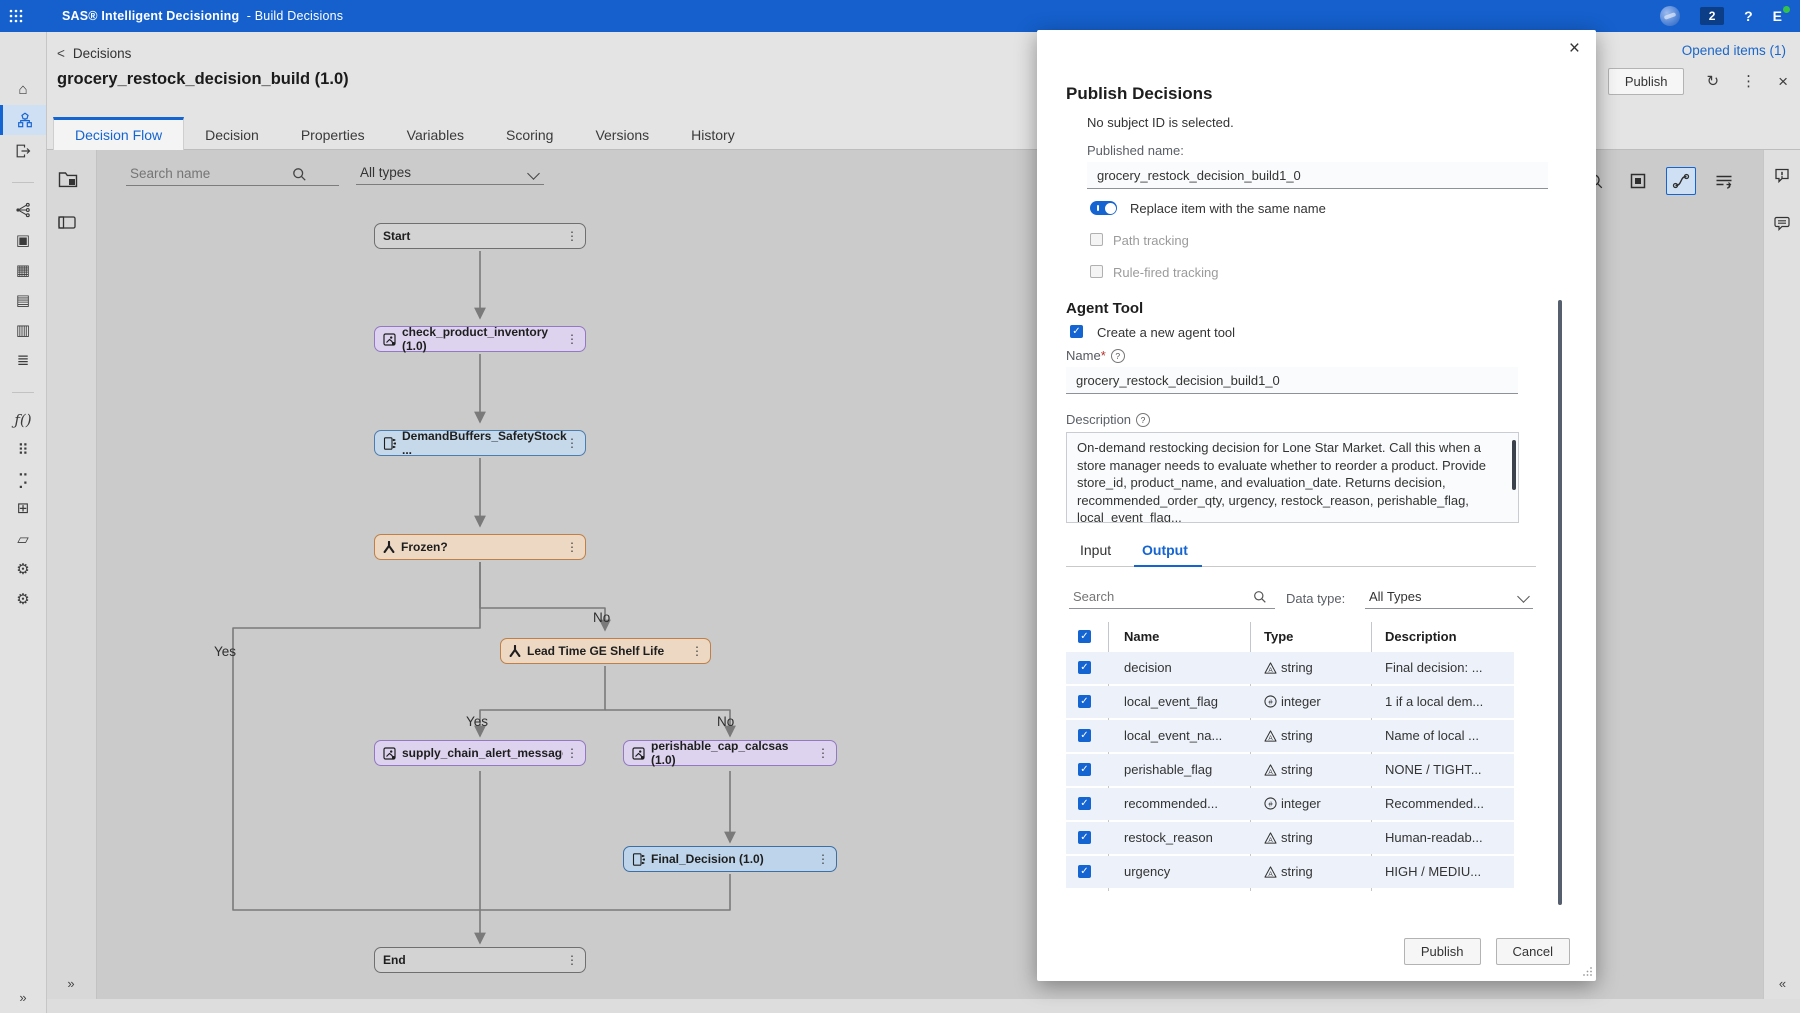 This screenshot has height=1013, width=1800. Describe the element at coordinates (1096, 550) in the screenshot. I see `tab-input: Input` at that location.